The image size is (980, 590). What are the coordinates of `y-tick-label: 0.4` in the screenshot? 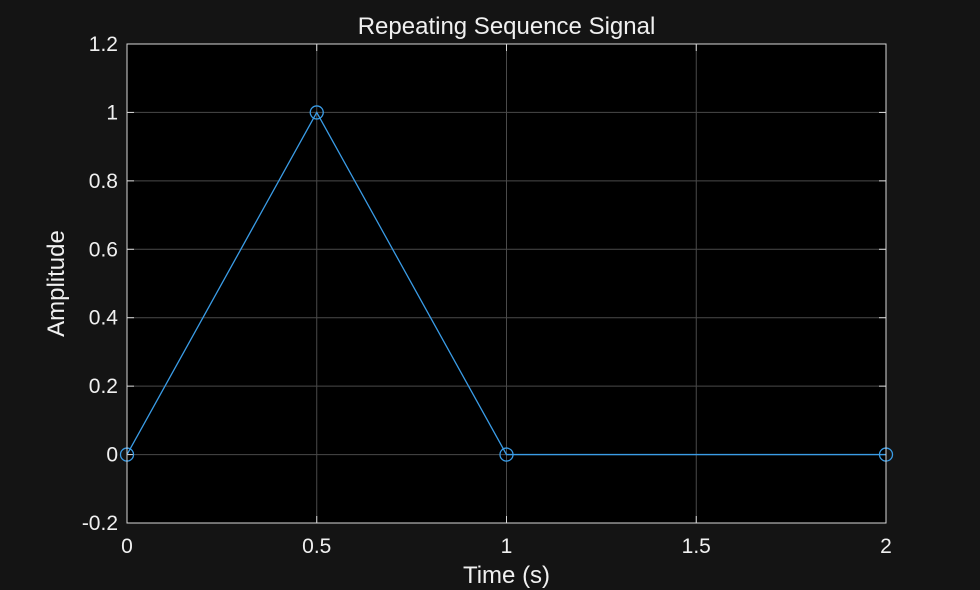 It's located at (104, 318).